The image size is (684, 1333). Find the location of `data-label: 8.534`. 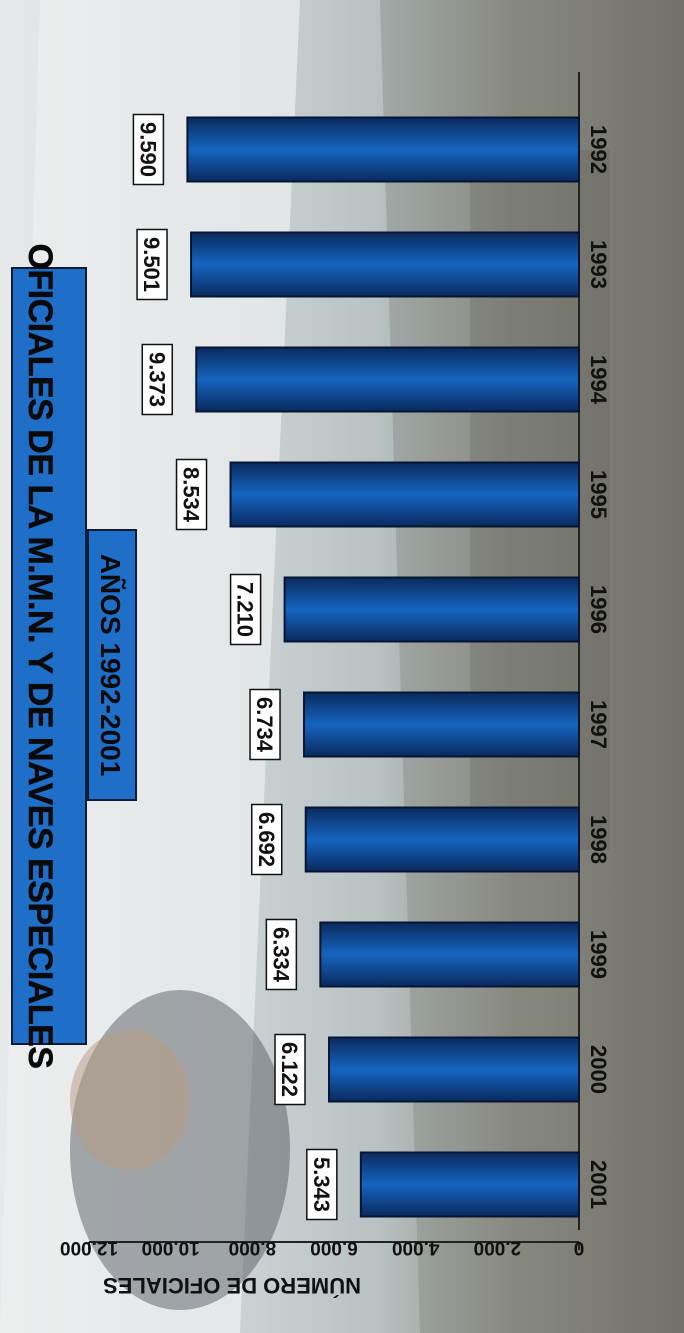

data-label: 8.534 is located at coordinates (191, 495).